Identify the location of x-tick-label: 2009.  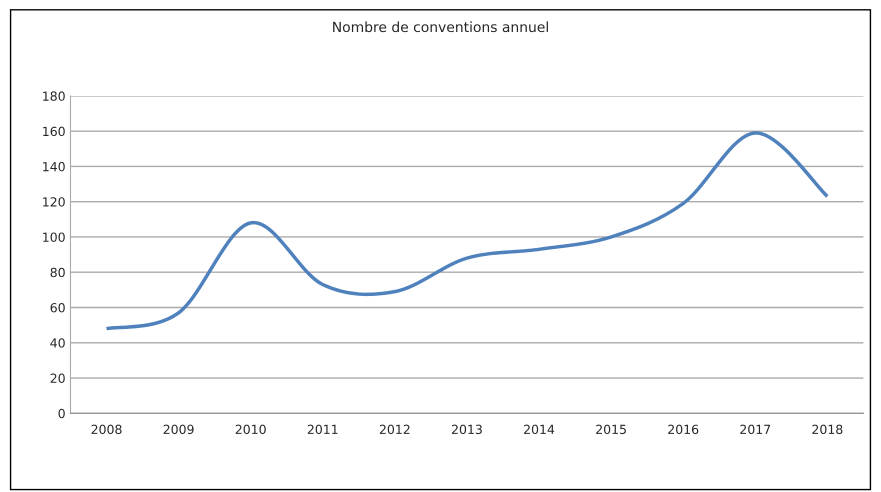
(179, 429).